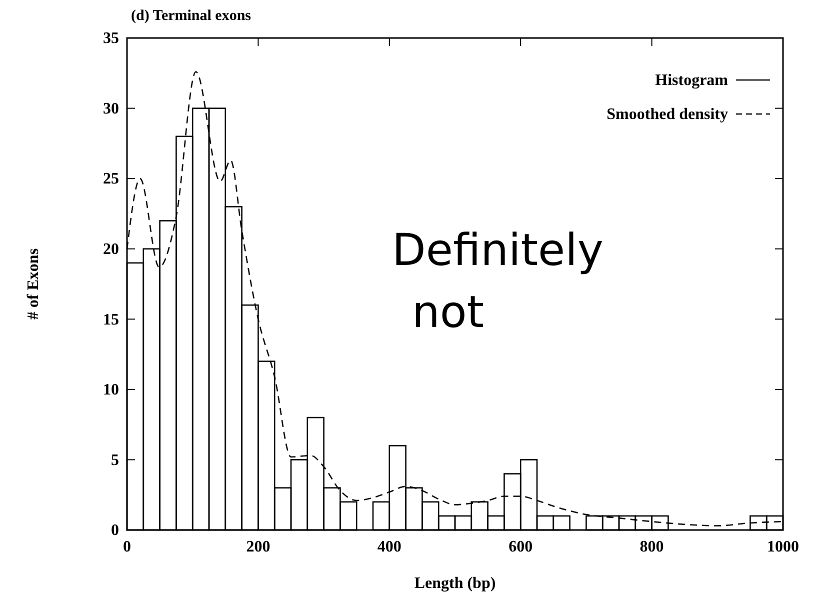 Image resolution: width=818 pixels, height=602 pixels. What do you see at coordinates (783, 547) in the screenshot?
I see `x-tick-label: 1000` at bounding box center [783, 547].